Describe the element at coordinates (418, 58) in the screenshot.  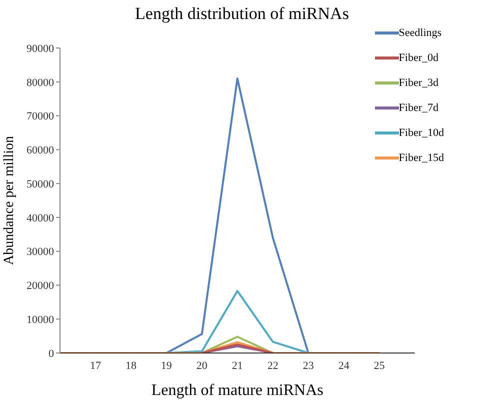
I see `legend-label: Fiber_0d` at that location.